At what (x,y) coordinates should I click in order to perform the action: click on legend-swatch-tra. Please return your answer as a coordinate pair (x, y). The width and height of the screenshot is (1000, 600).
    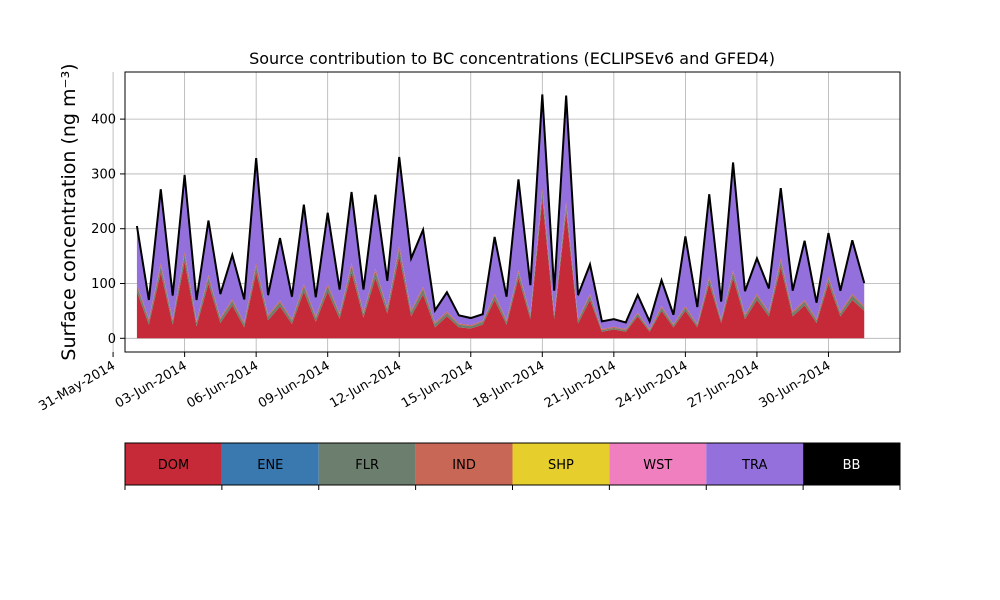
    Looking at the image, I should click on (755, 464).